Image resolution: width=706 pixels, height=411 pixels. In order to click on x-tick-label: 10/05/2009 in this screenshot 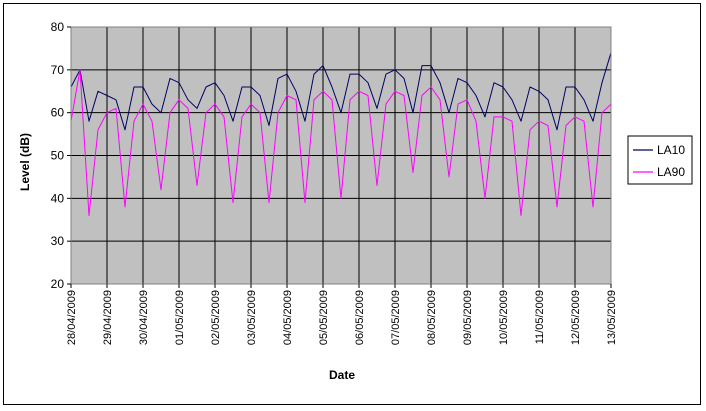, I will do `click(504, 317)`.